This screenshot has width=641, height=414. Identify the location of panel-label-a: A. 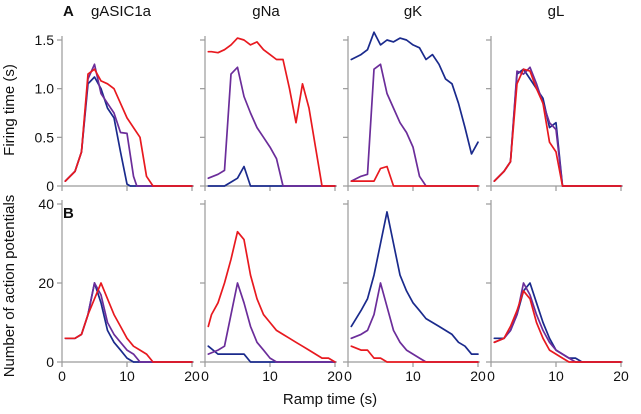
(68, 11).